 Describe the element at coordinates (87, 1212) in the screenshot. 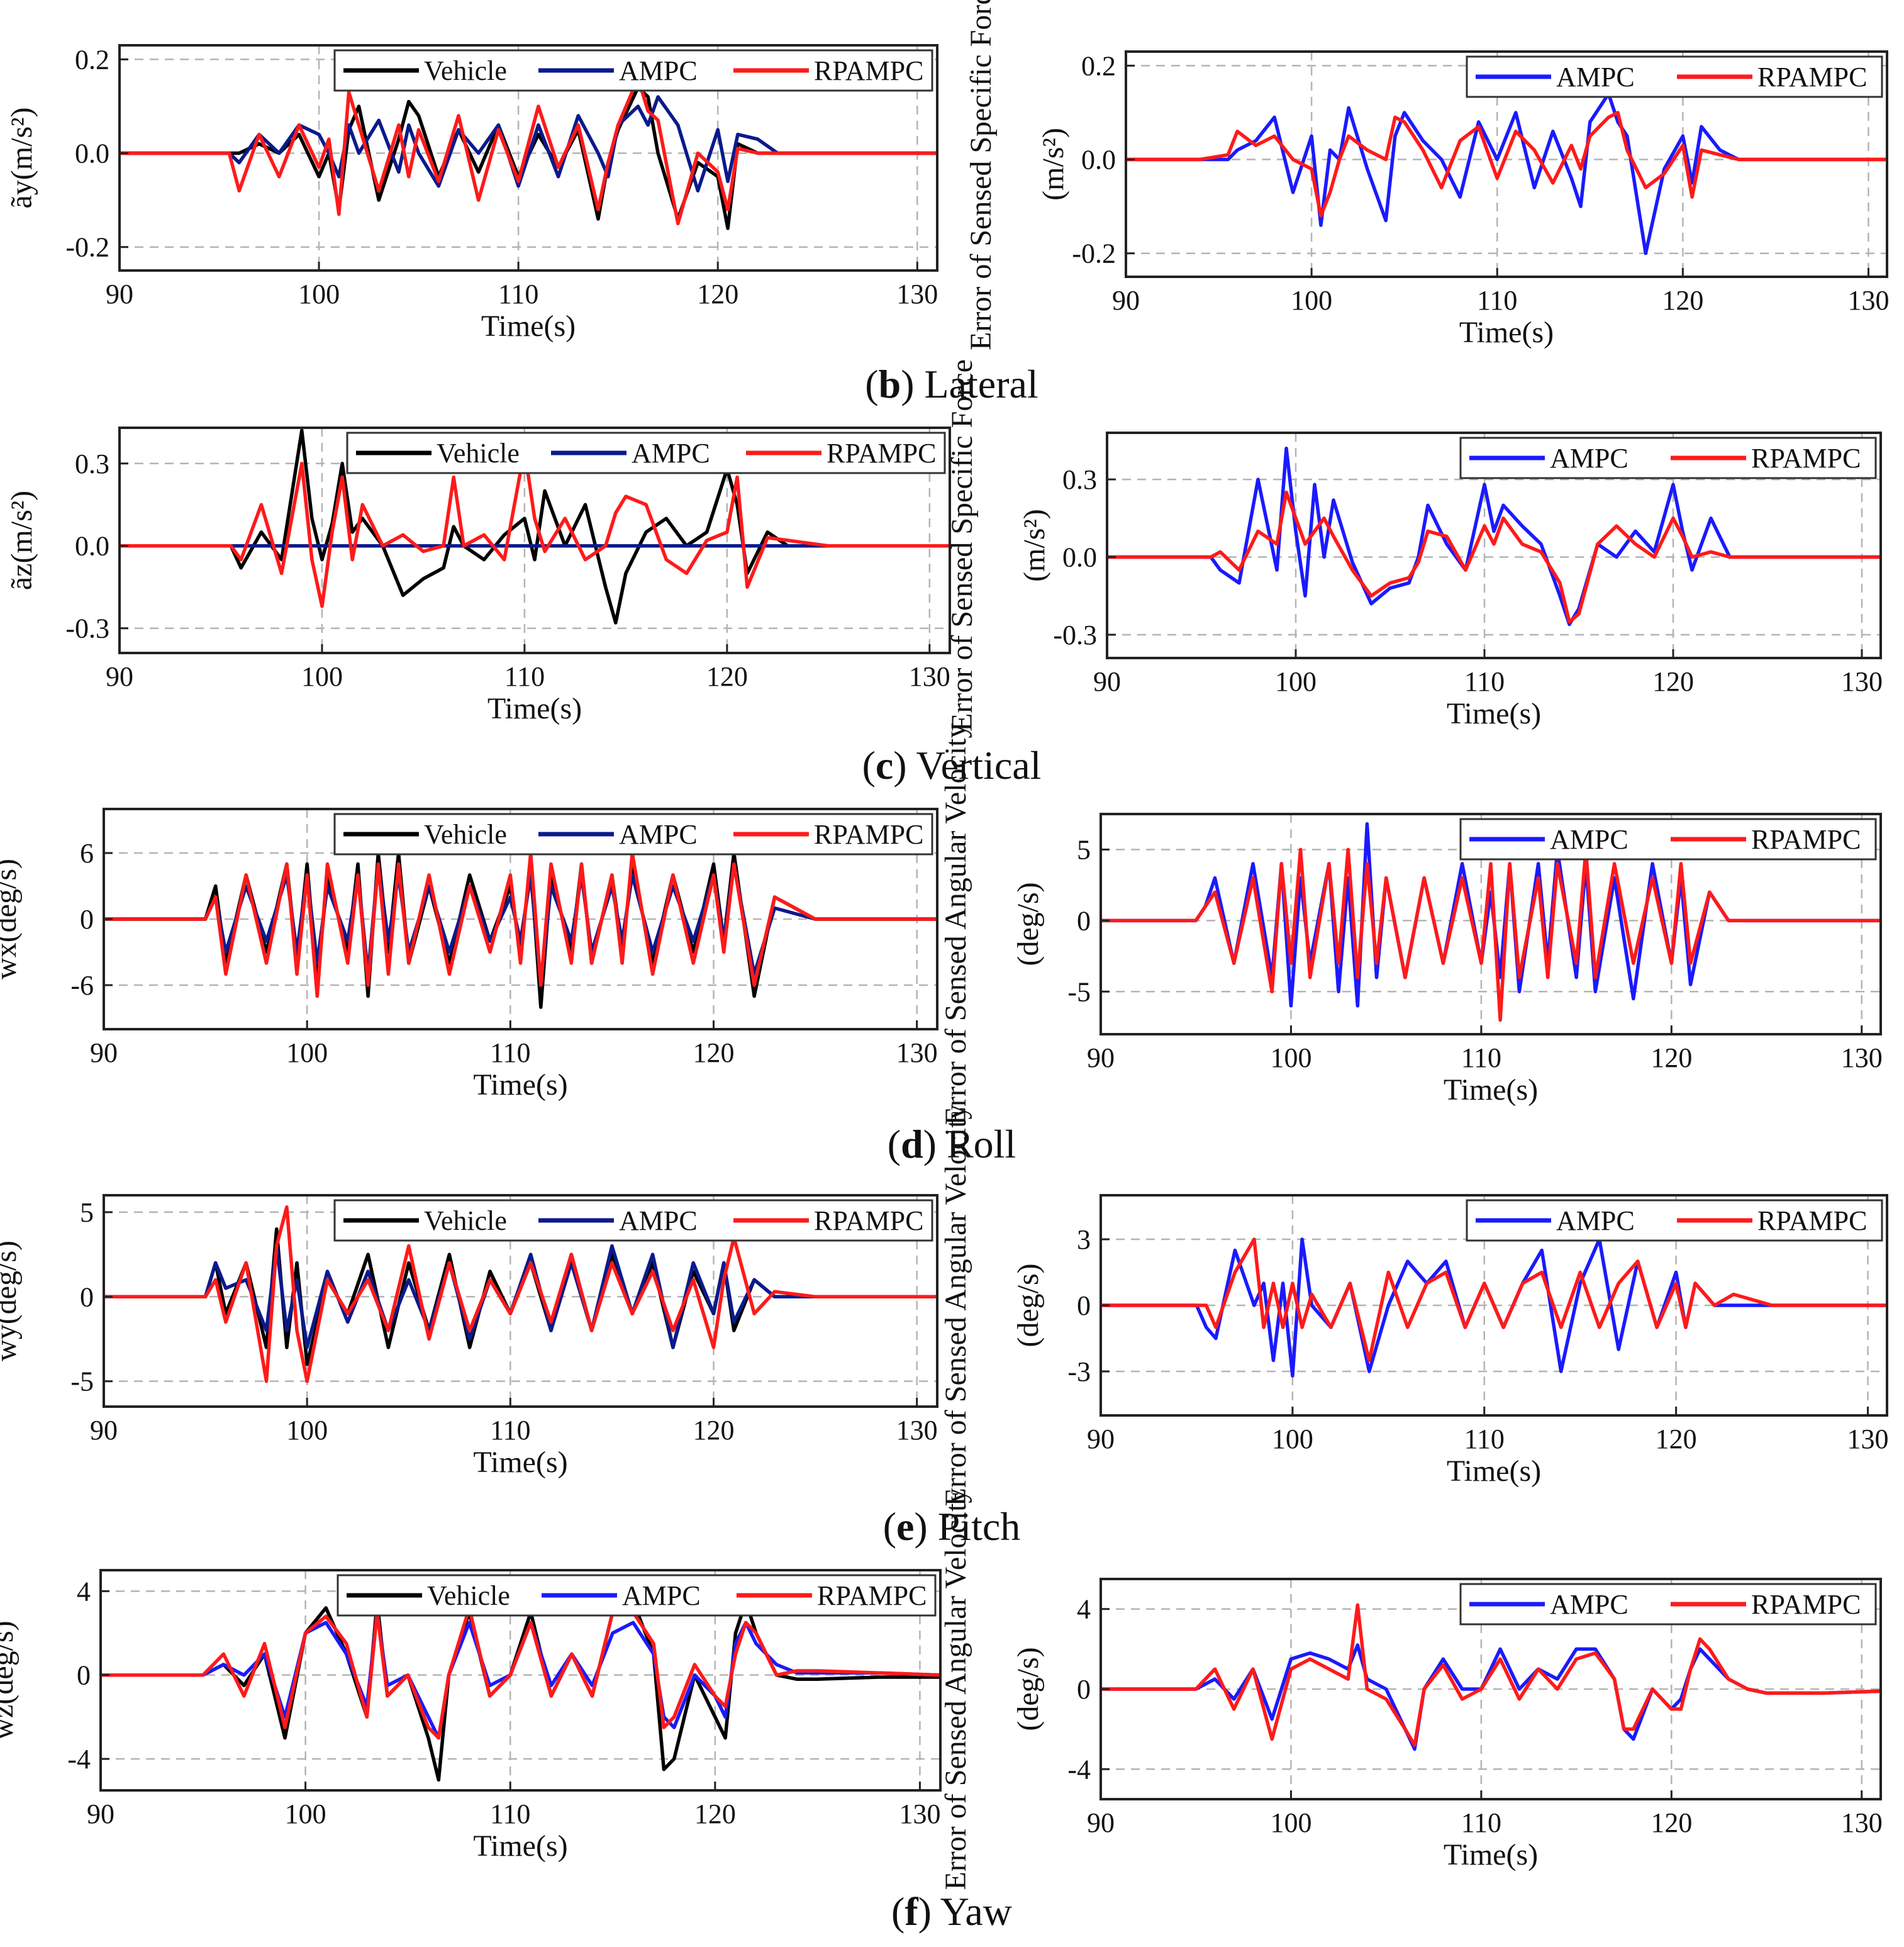

I see `y-tick-label: 5` at that location.